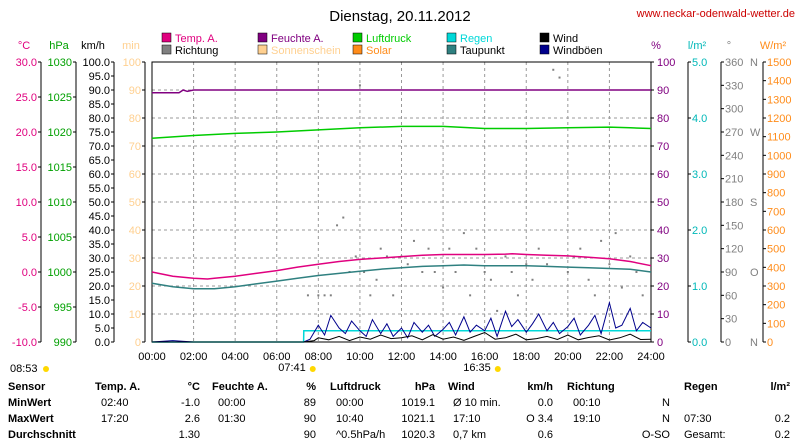 Image resolution: width=800 pixels, height=447 pixels. Describe the element at coordinates (731, 296) in the screenshot. I see `direction-tick-label: 60` at that location.